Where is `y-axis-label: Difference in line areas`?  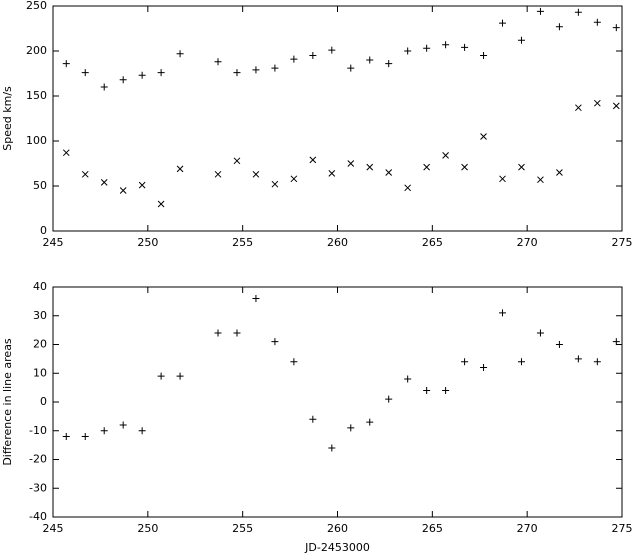 y-axis-label: Difference in line areas is located at coordinates (7, 402).